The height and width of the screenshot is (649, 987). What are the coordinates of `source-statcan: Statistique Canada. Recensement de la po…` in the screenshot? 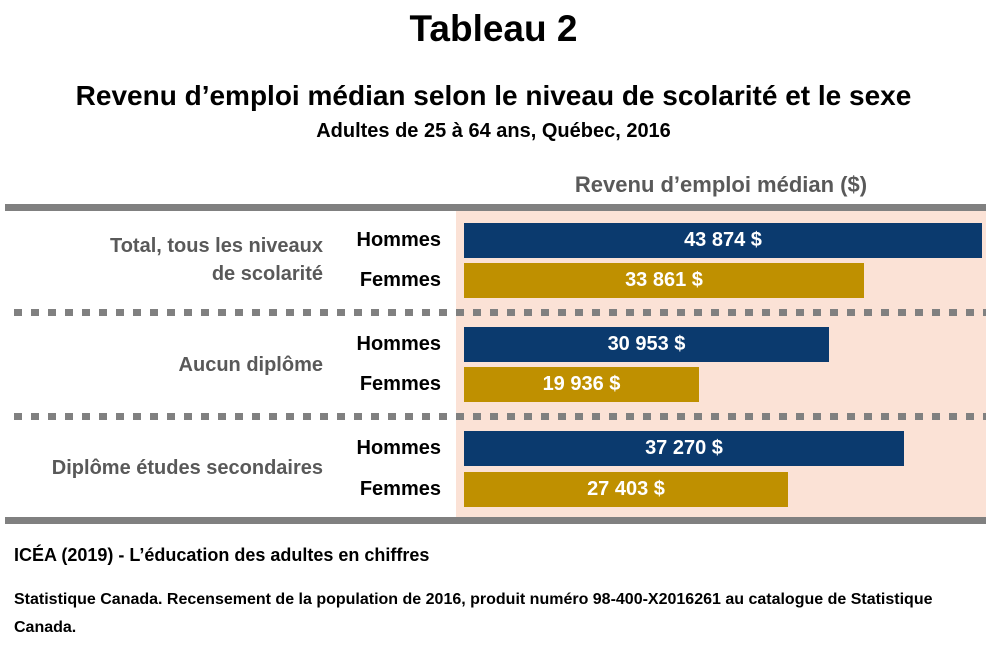 It's located at (473, 613).